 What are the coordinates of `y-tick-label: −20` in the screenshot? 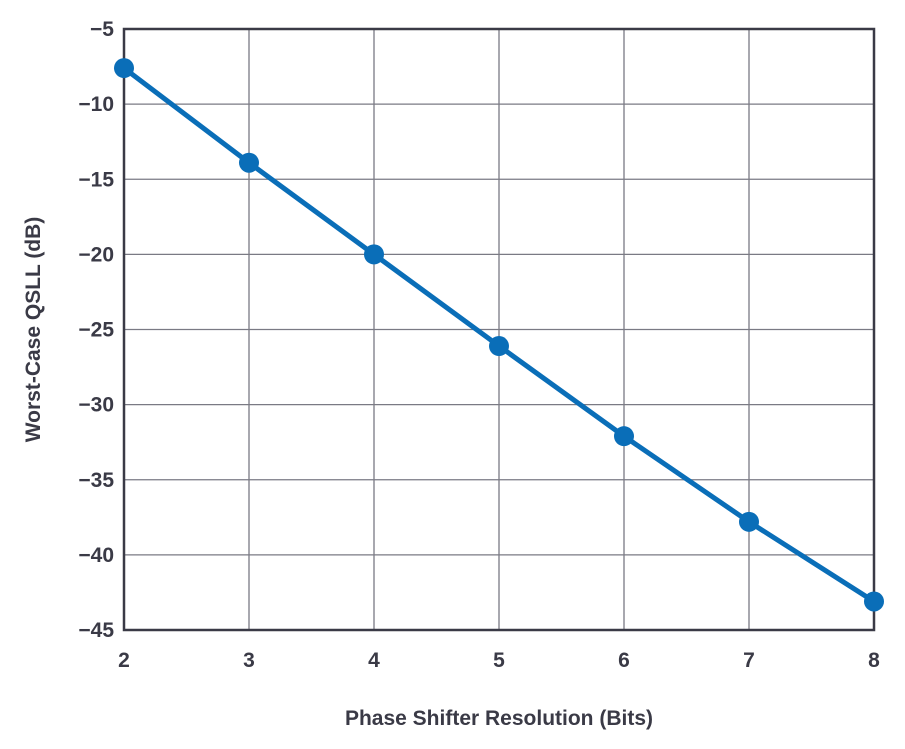 It's located at (96, 254).